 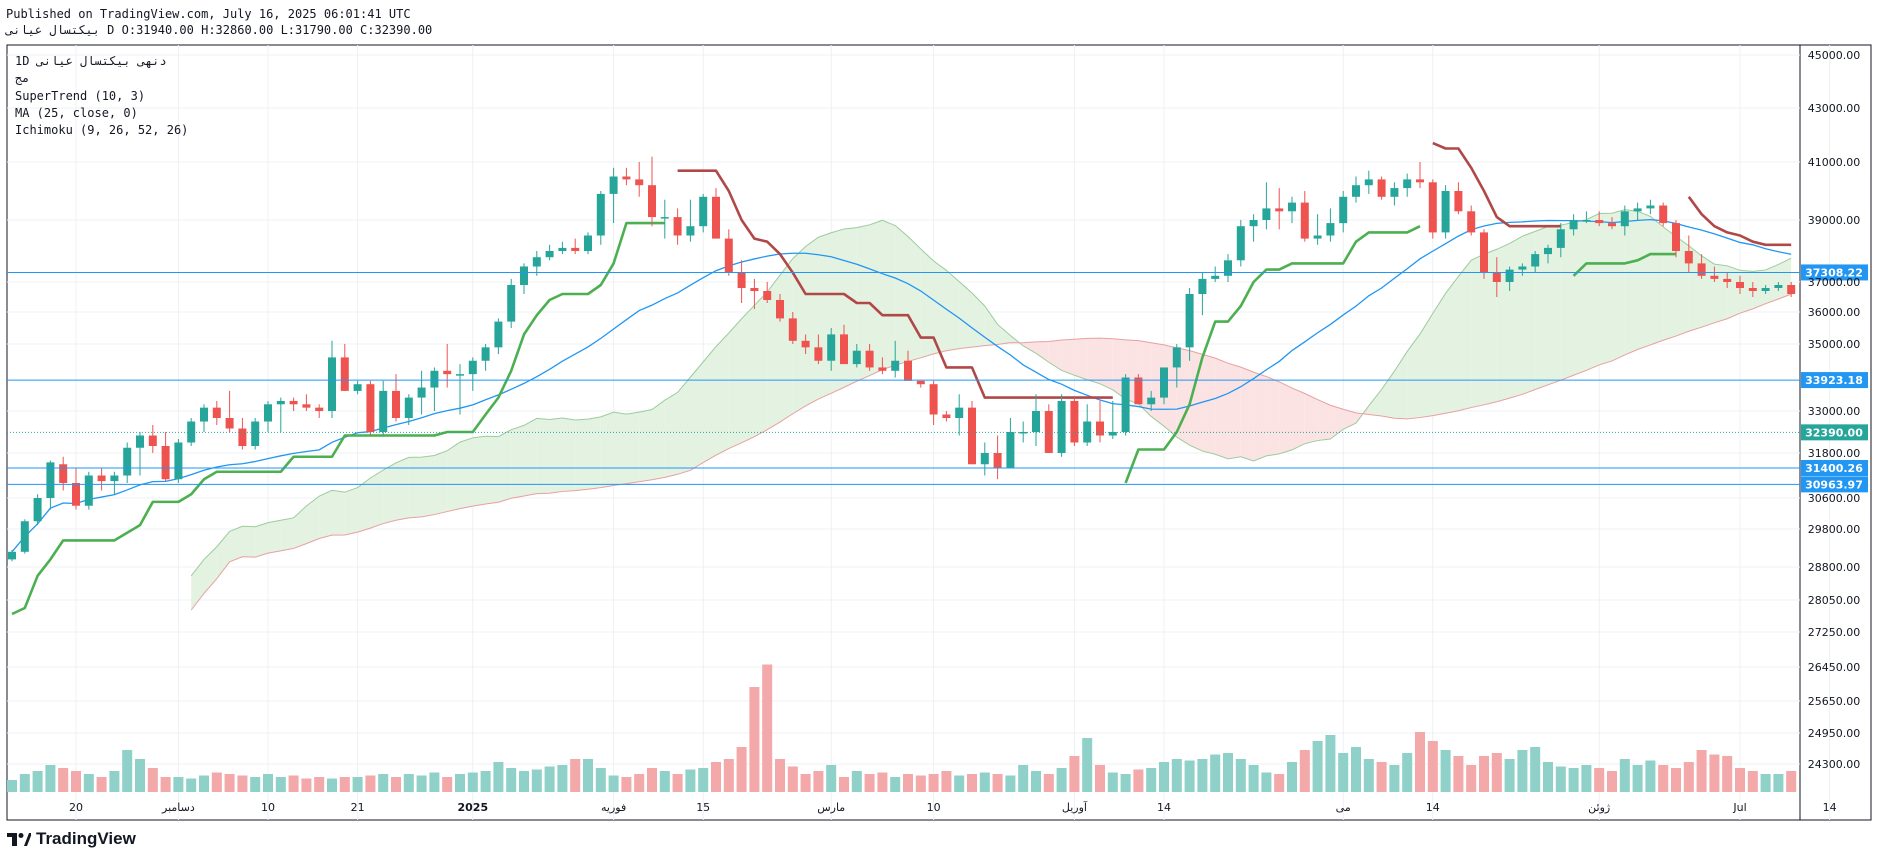 I want to click on legend-symbol: 1D دنهی بیکتسال عیانی, so click(x=91, y=61).